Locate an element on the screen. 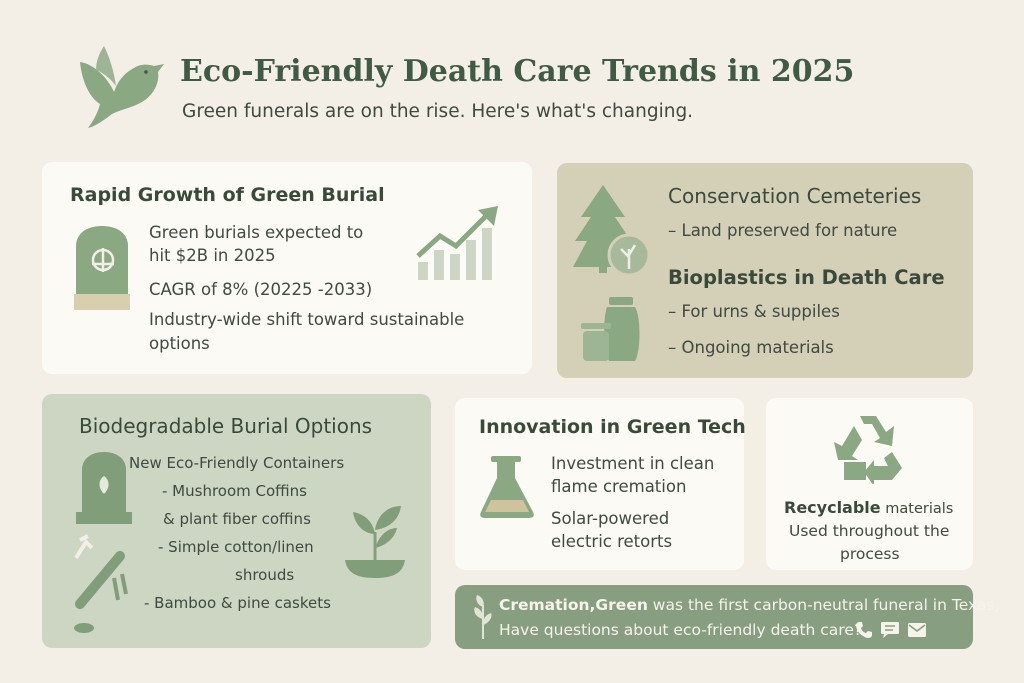 The height and width of the screenshot is (683, 1024). bio-item-4: shrouds is located at coordinates (265, 575).